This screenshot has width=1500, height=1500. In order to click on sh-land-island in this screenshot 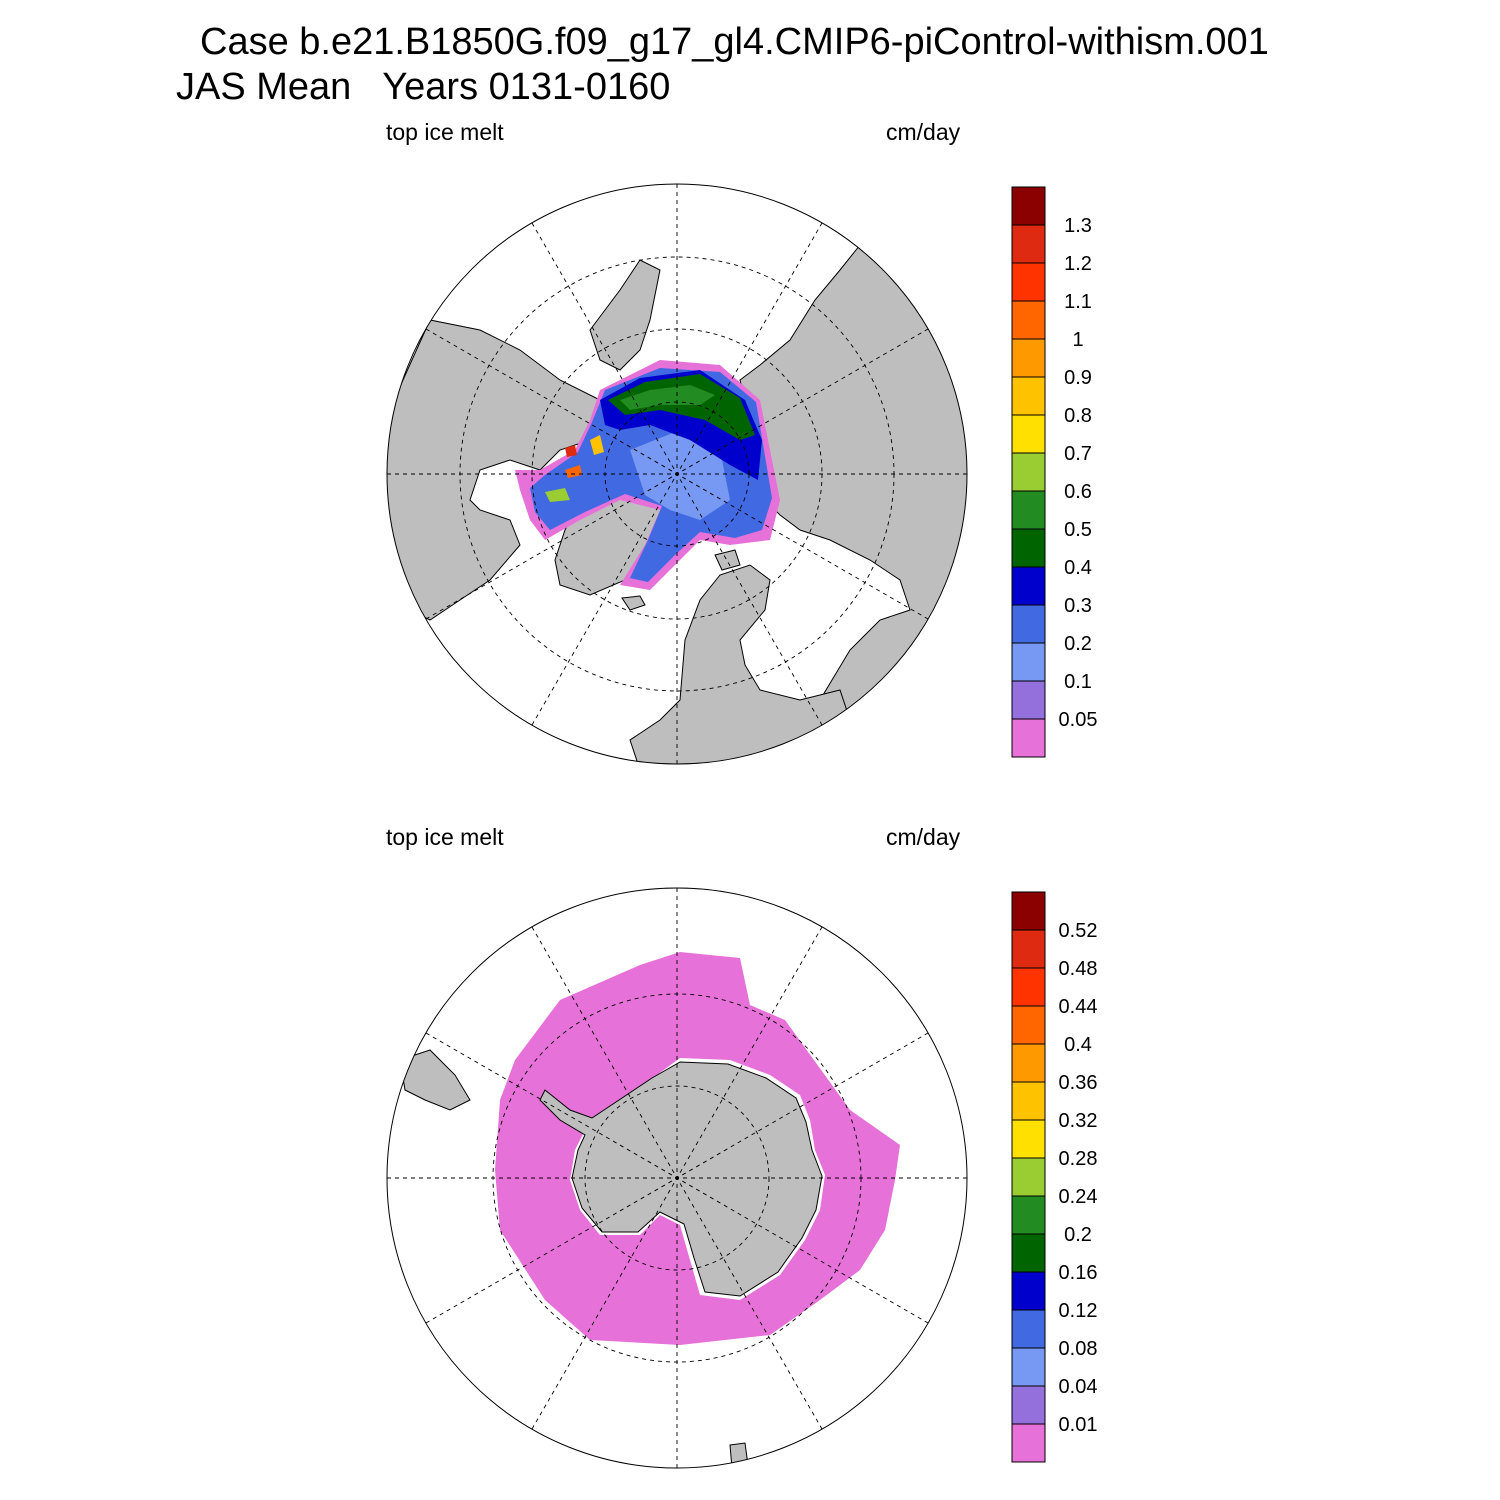, I will do `click(739, 1455)`.